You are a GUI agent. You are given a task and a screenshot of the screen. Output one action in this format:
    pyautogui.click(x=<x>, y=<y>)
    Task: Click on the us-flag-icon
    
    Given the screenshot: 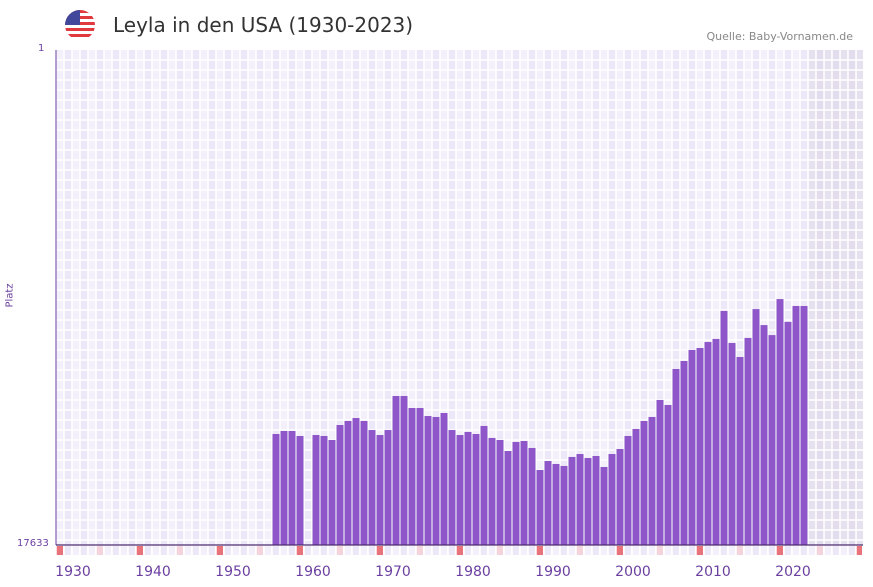 What is the action you would take?
    pyautogui.click(x=80, y=25)
    